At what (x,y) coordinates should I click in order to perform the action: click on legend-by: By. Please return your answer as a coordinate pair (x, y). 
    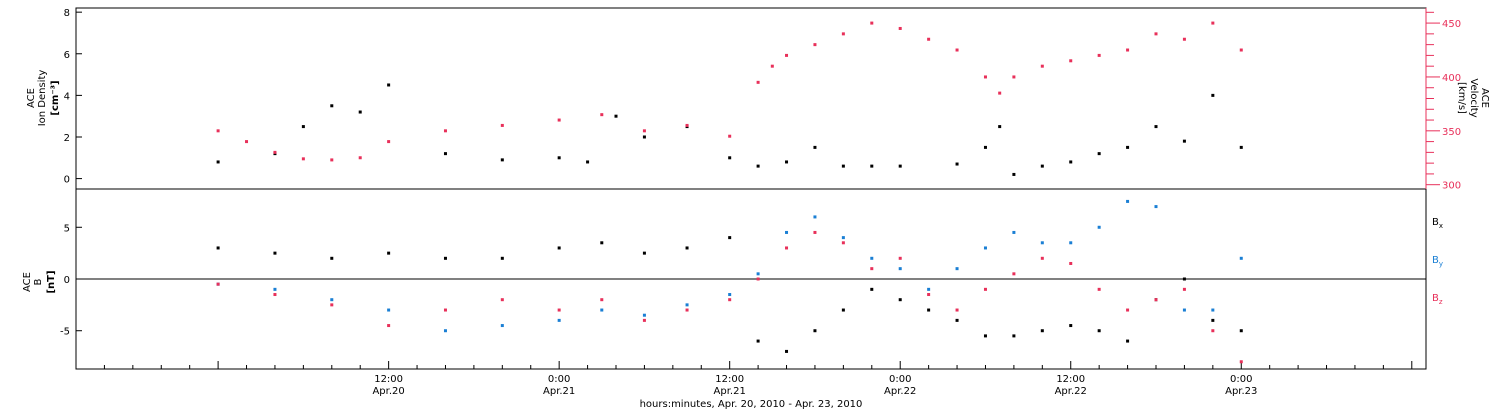
    Looking at the image, I should click on (1437, 261).